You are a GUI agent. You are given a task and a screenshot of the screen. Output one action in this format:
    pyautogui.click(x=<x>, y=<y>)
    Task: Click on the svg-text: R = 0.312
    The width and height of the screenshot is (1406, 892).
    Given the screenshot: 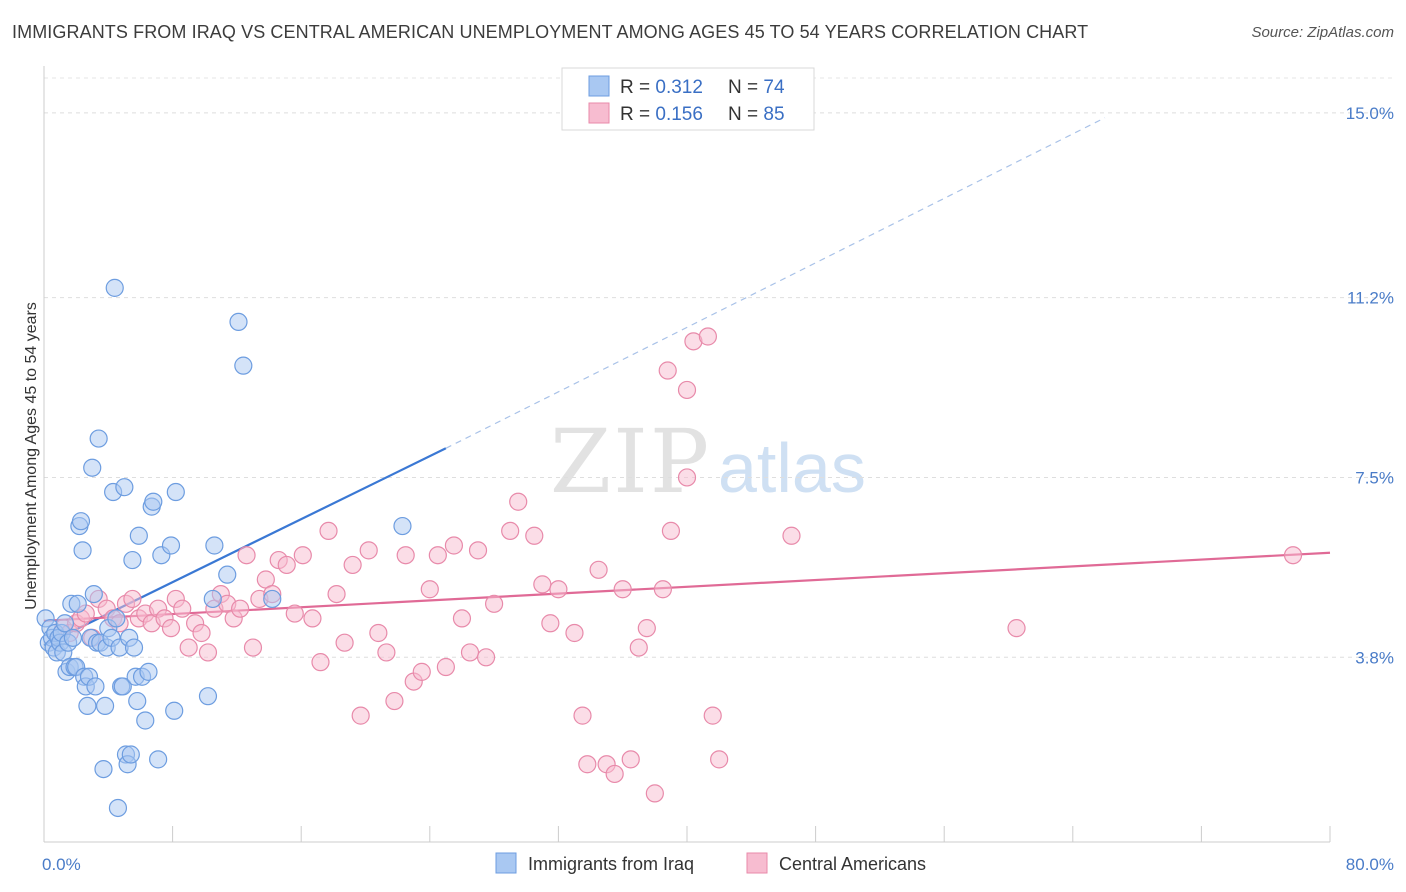 What is the action you would take?
    pyautogui.click(x=661, y=87)
    